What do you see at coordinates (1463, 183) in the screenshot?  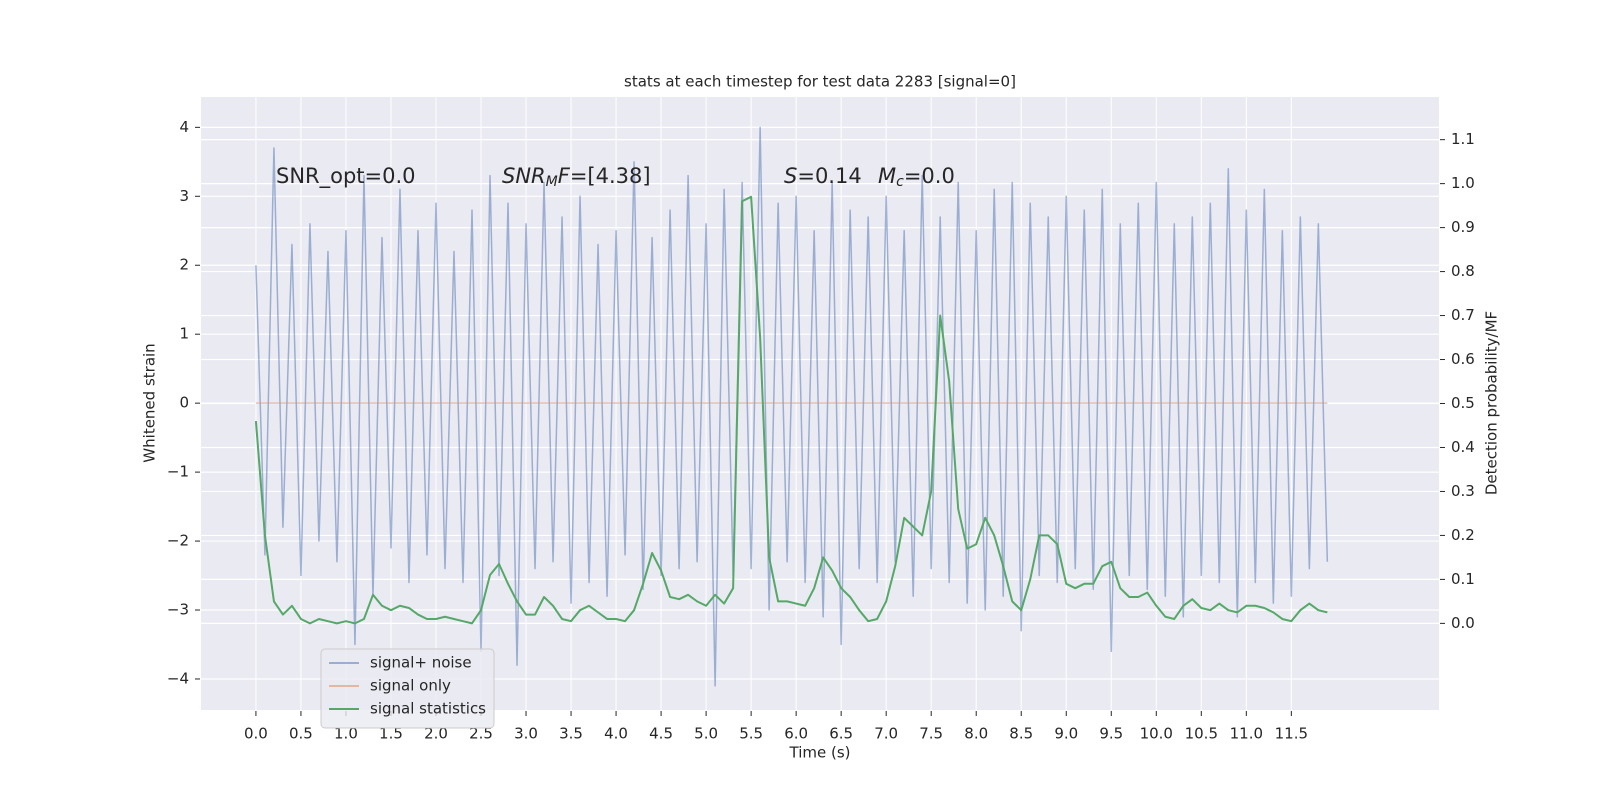 I see `y2-tick-label: 1.0` at bounding box center [1463, 183].